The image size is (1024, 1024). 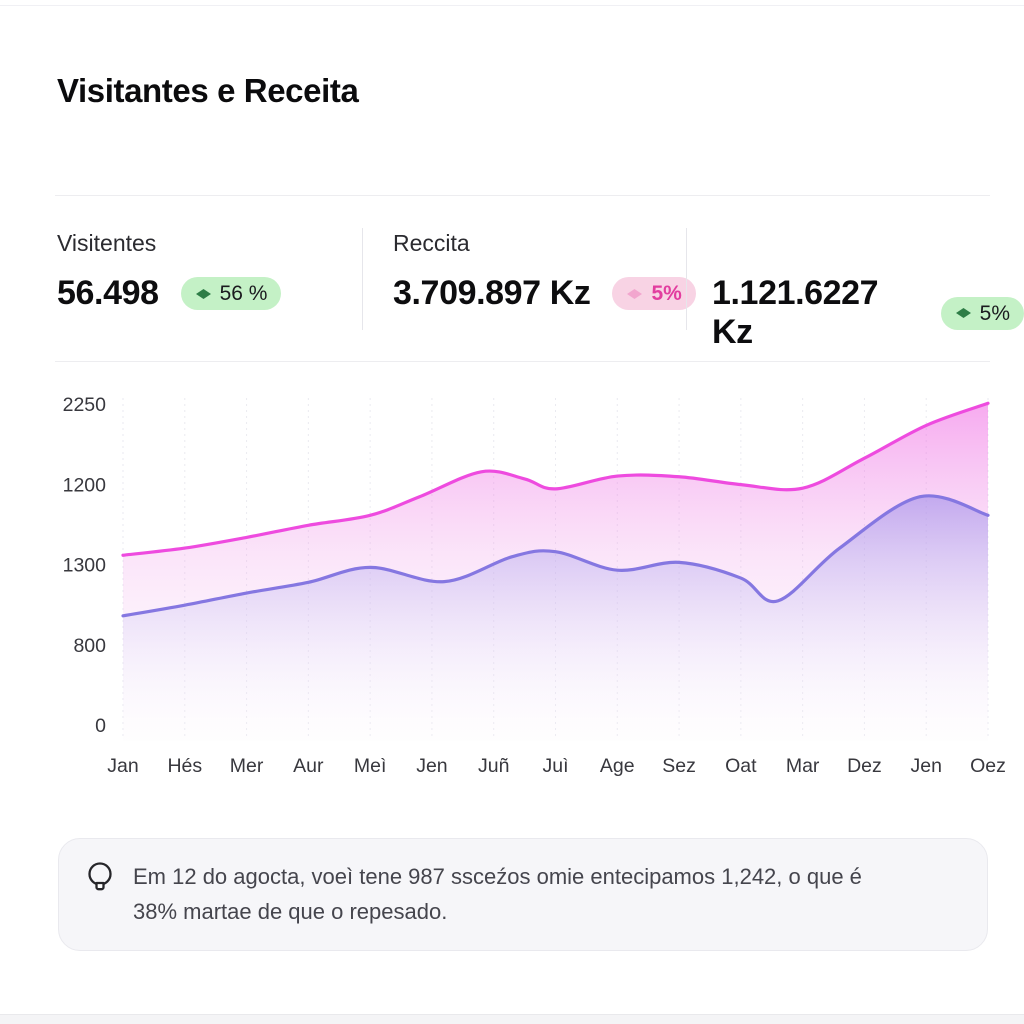 I want to click on y-axis-label: 0, so click(x=100, y=726).